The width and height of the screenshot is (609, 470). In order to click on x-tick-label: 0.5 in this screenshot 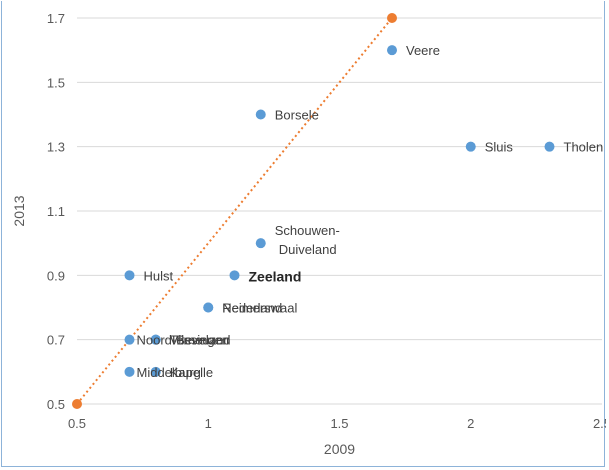, I will do `click(77, 423)`.